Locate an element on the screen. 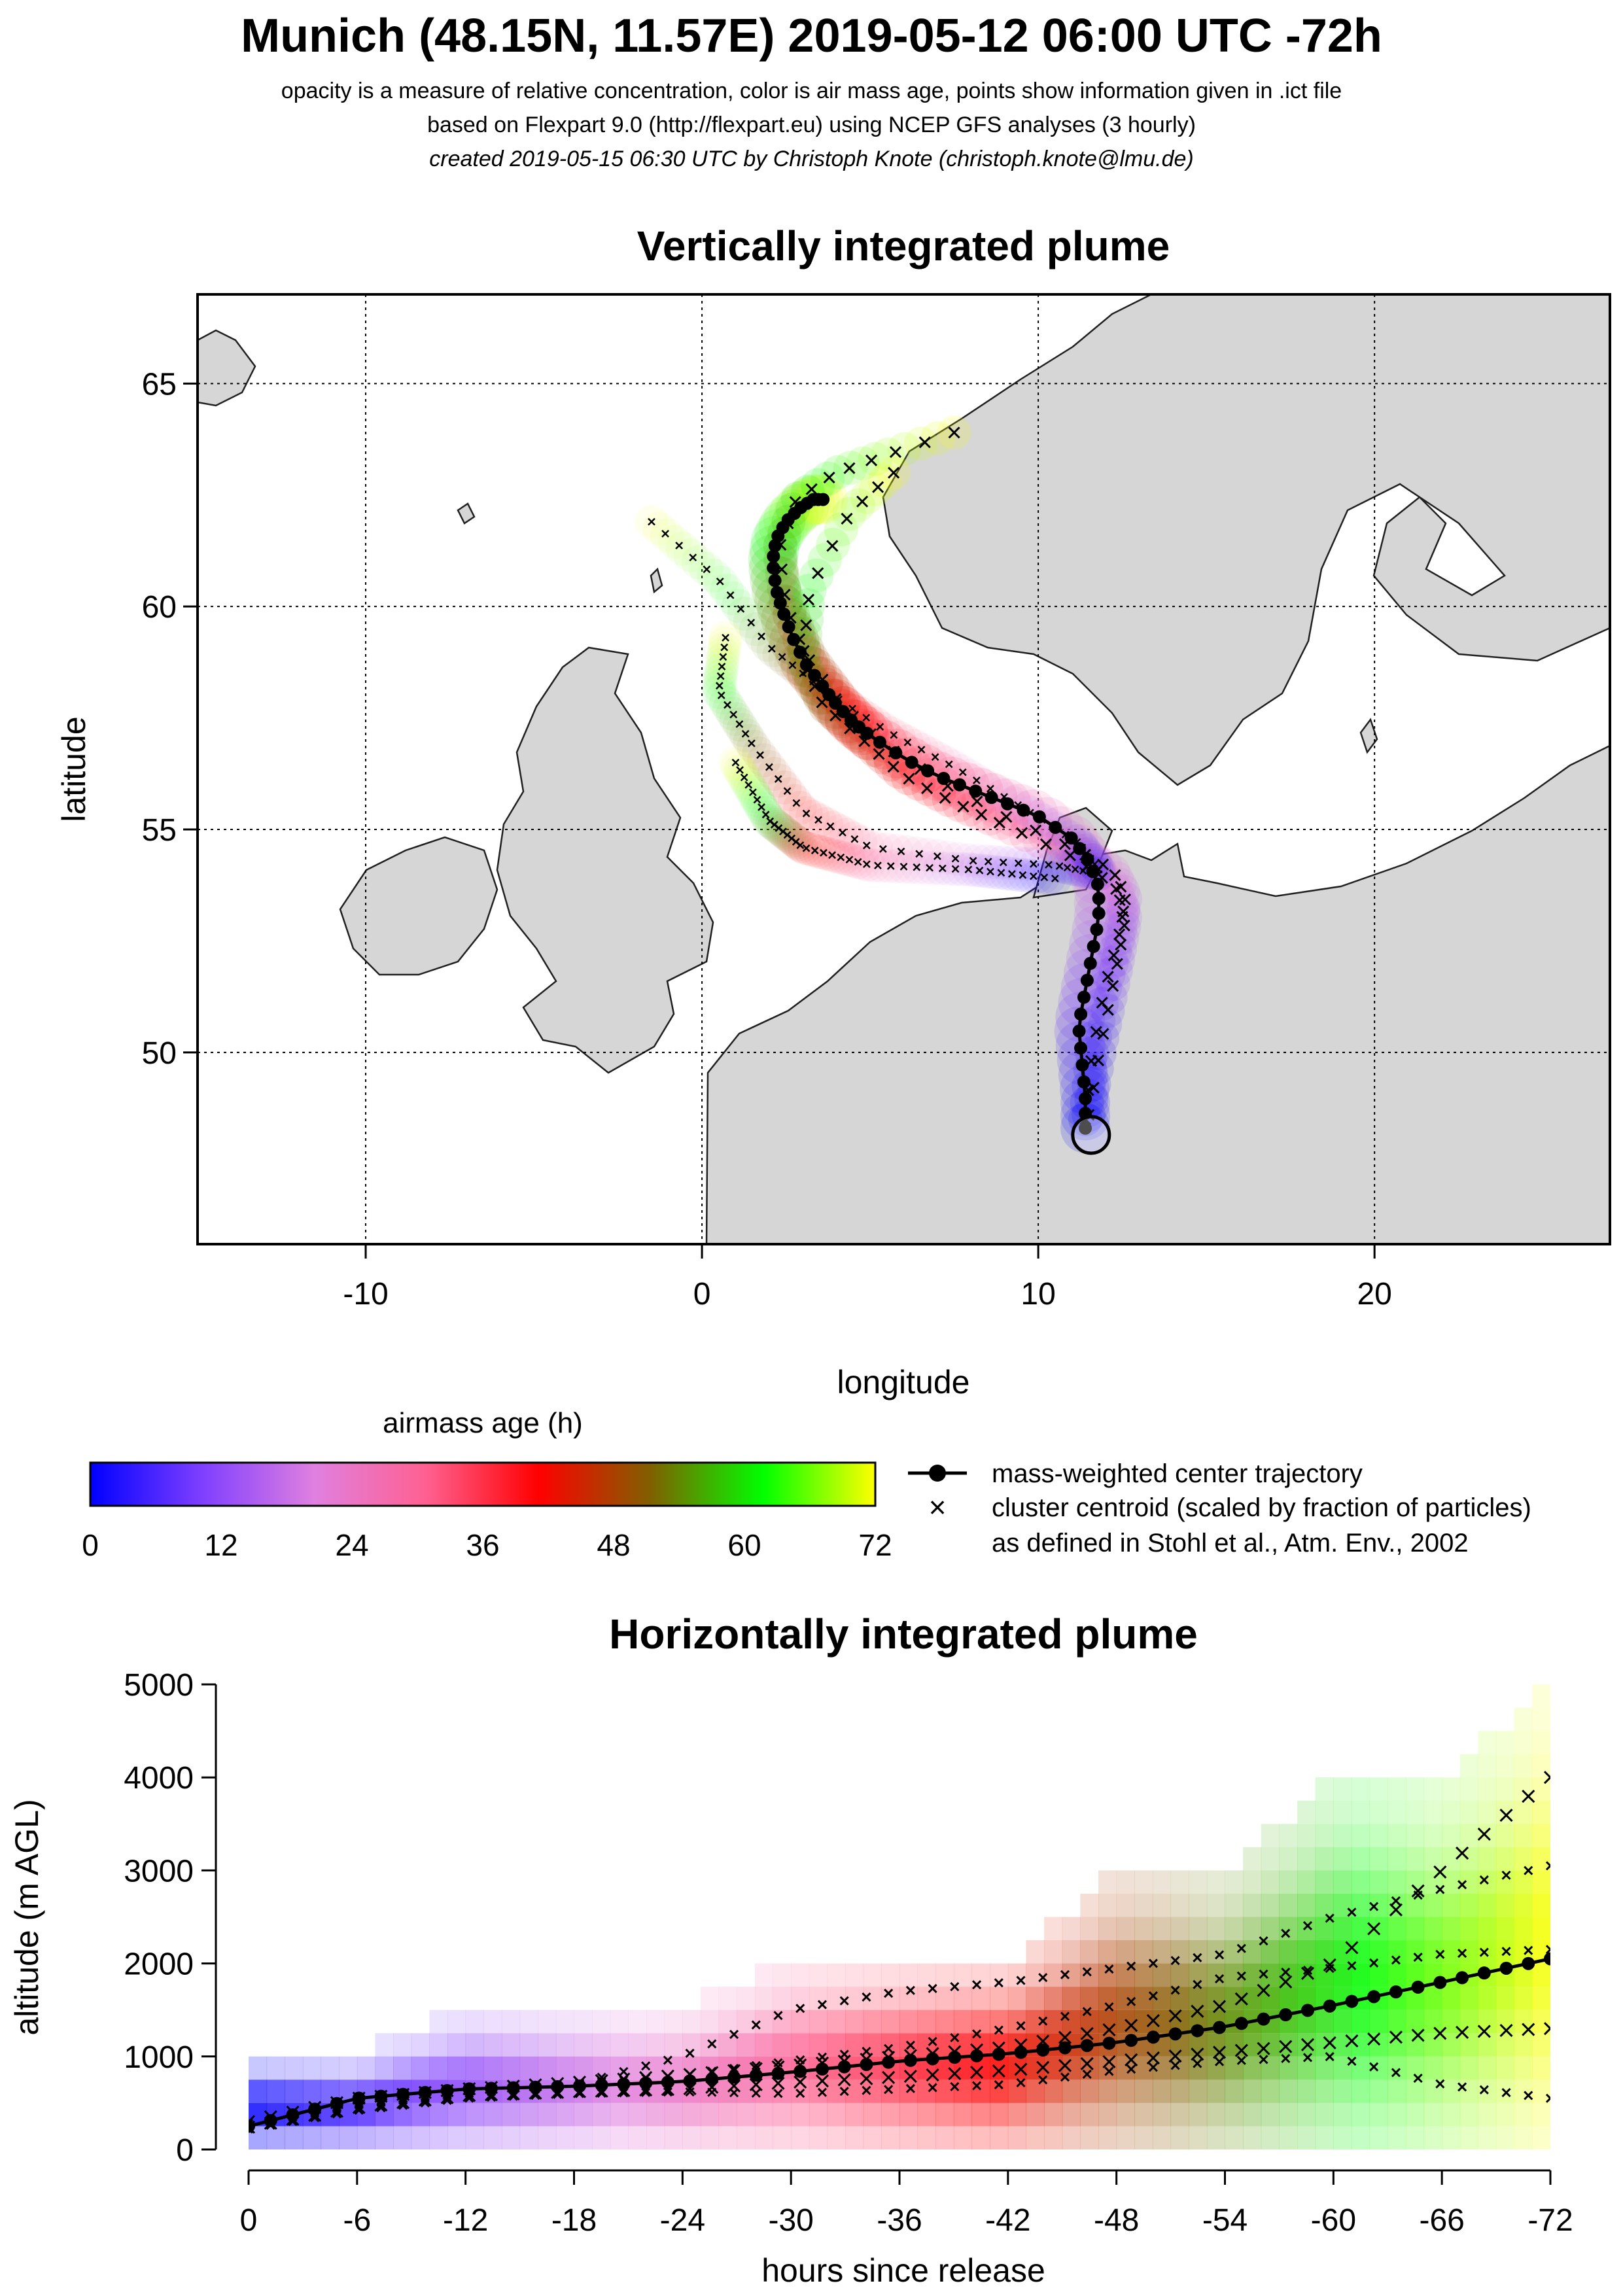 This screenshot has height=2296, width=1623. altitude-y-tick-label: 0 is located at coordinates (185, 2150).